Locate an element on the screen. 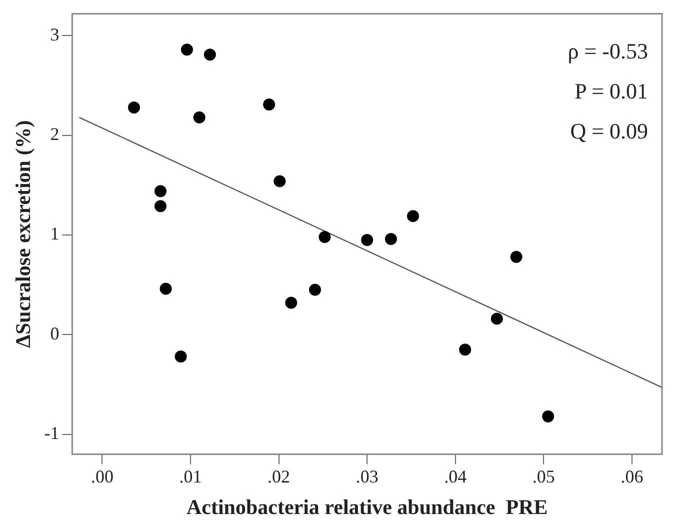  x-tick-label: .02 is located at coordinates (279, 476).